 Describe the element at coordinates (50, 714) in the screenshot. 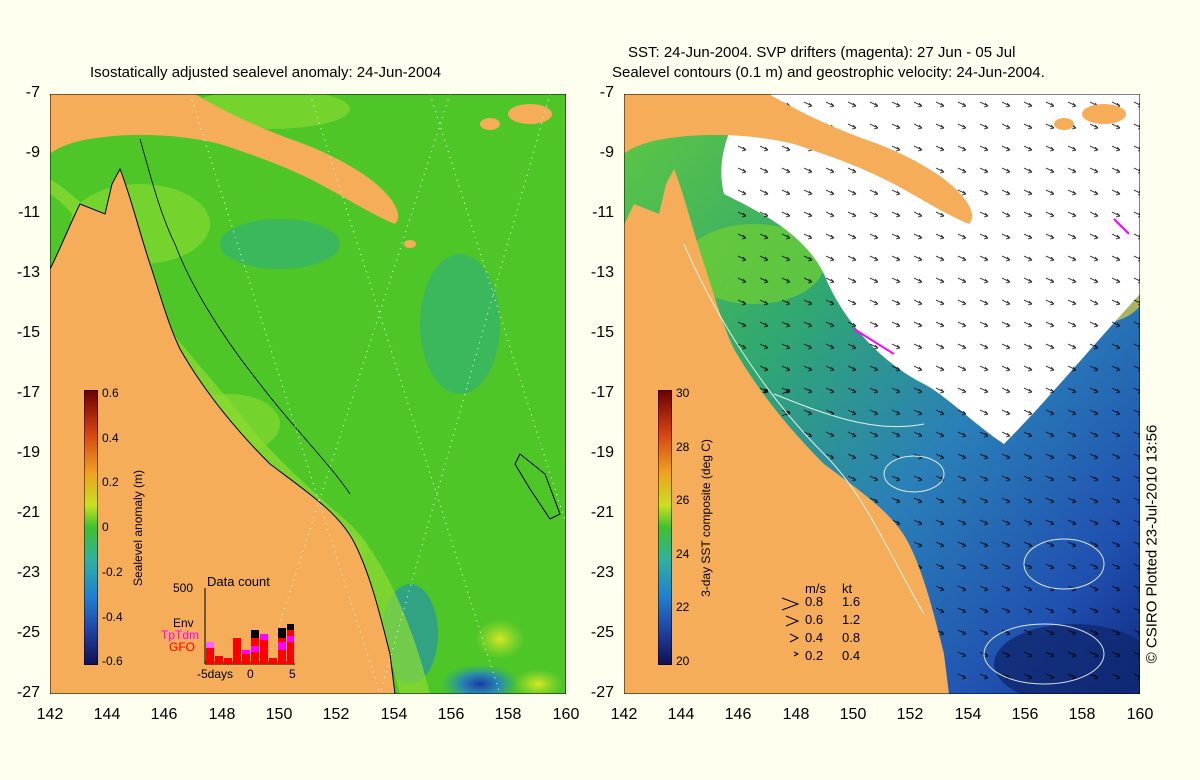

I see `x-tick: 142` at that location.